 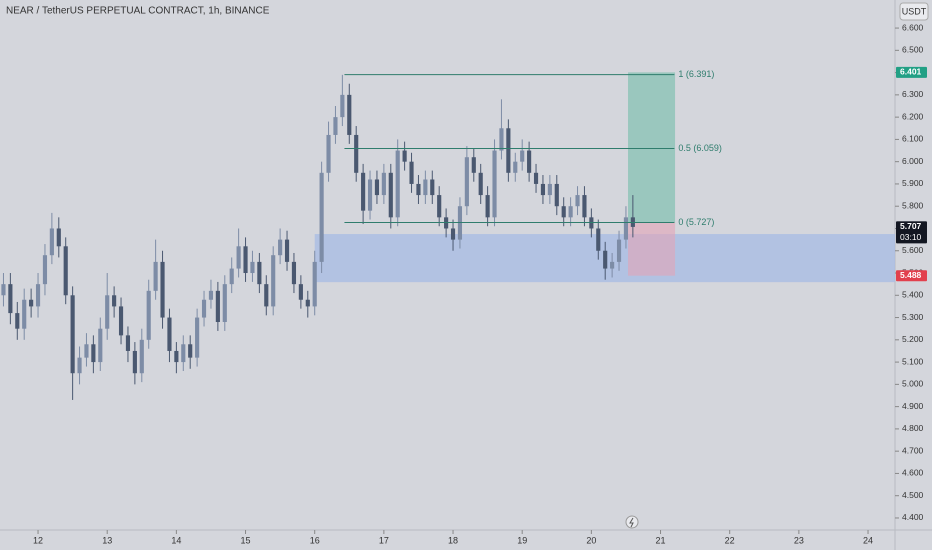 I want to click on y-tick-label: 6.000, so click(x=913, y=161).